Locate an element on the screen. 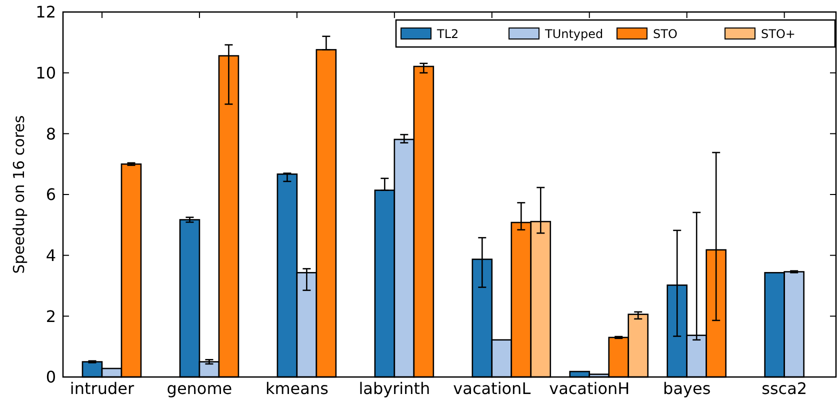 This screenshot has height=405, width=838. x-tick-label: vacationL is located at coordinates (492, 388).